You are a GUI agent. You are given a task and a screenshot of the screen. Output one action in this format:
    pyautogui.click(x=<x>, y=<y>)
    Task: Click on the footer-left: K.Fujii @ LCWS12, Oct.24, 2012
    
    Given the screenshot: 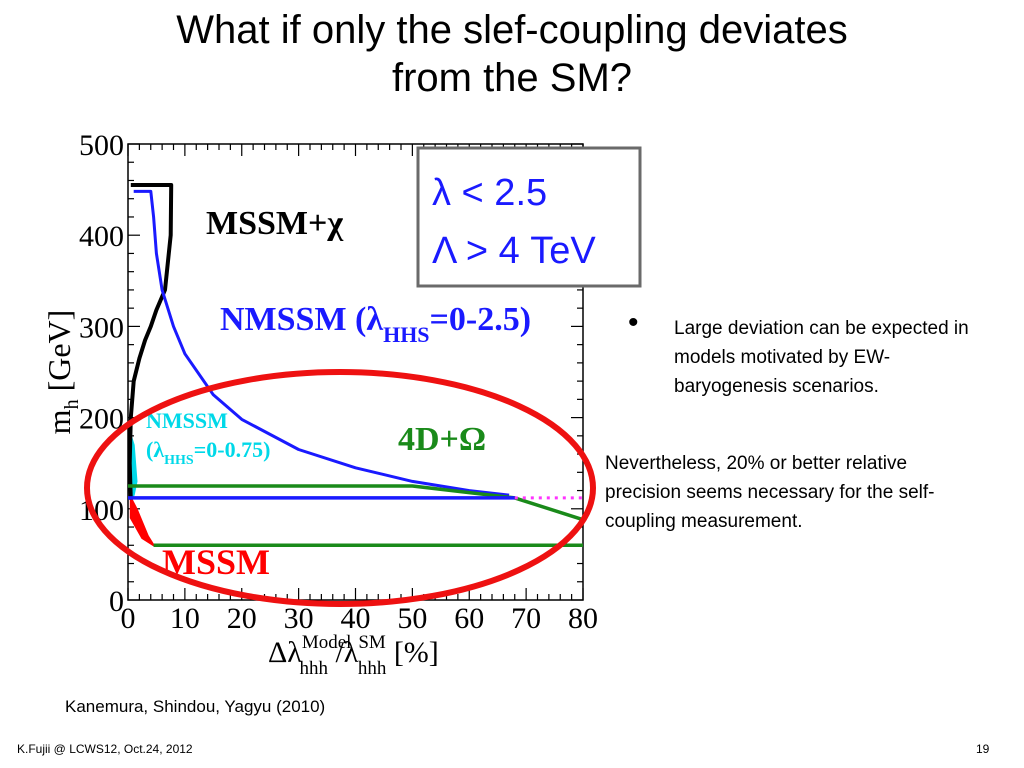 What is the action you would take?
    pyautogui.click(x=105, y=749)
    